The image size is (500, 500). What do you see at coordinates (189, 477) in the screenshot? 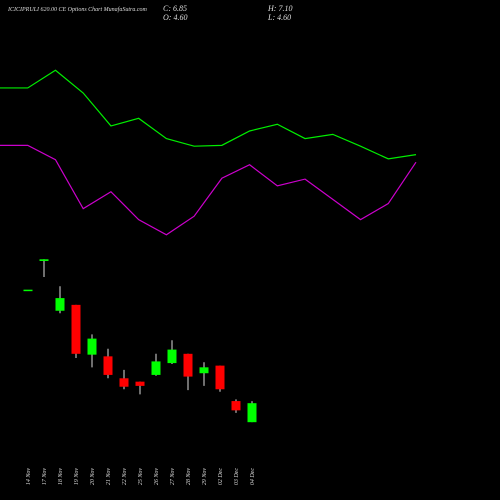
I see `x-tick-label: 28 Nov` at bounding box center [189, 477].